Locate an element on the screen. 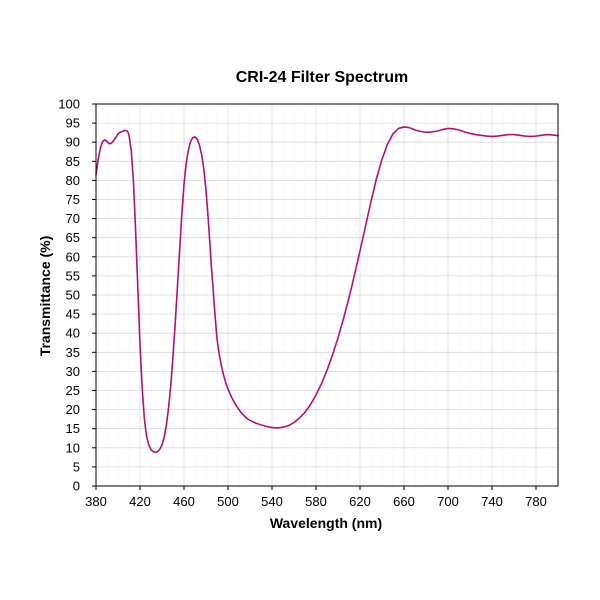 Image resolution: width=600 pixels, height=600 pixels. chart-title: CRI-24 Filter Spectrum is located at coordinates (322, 77).